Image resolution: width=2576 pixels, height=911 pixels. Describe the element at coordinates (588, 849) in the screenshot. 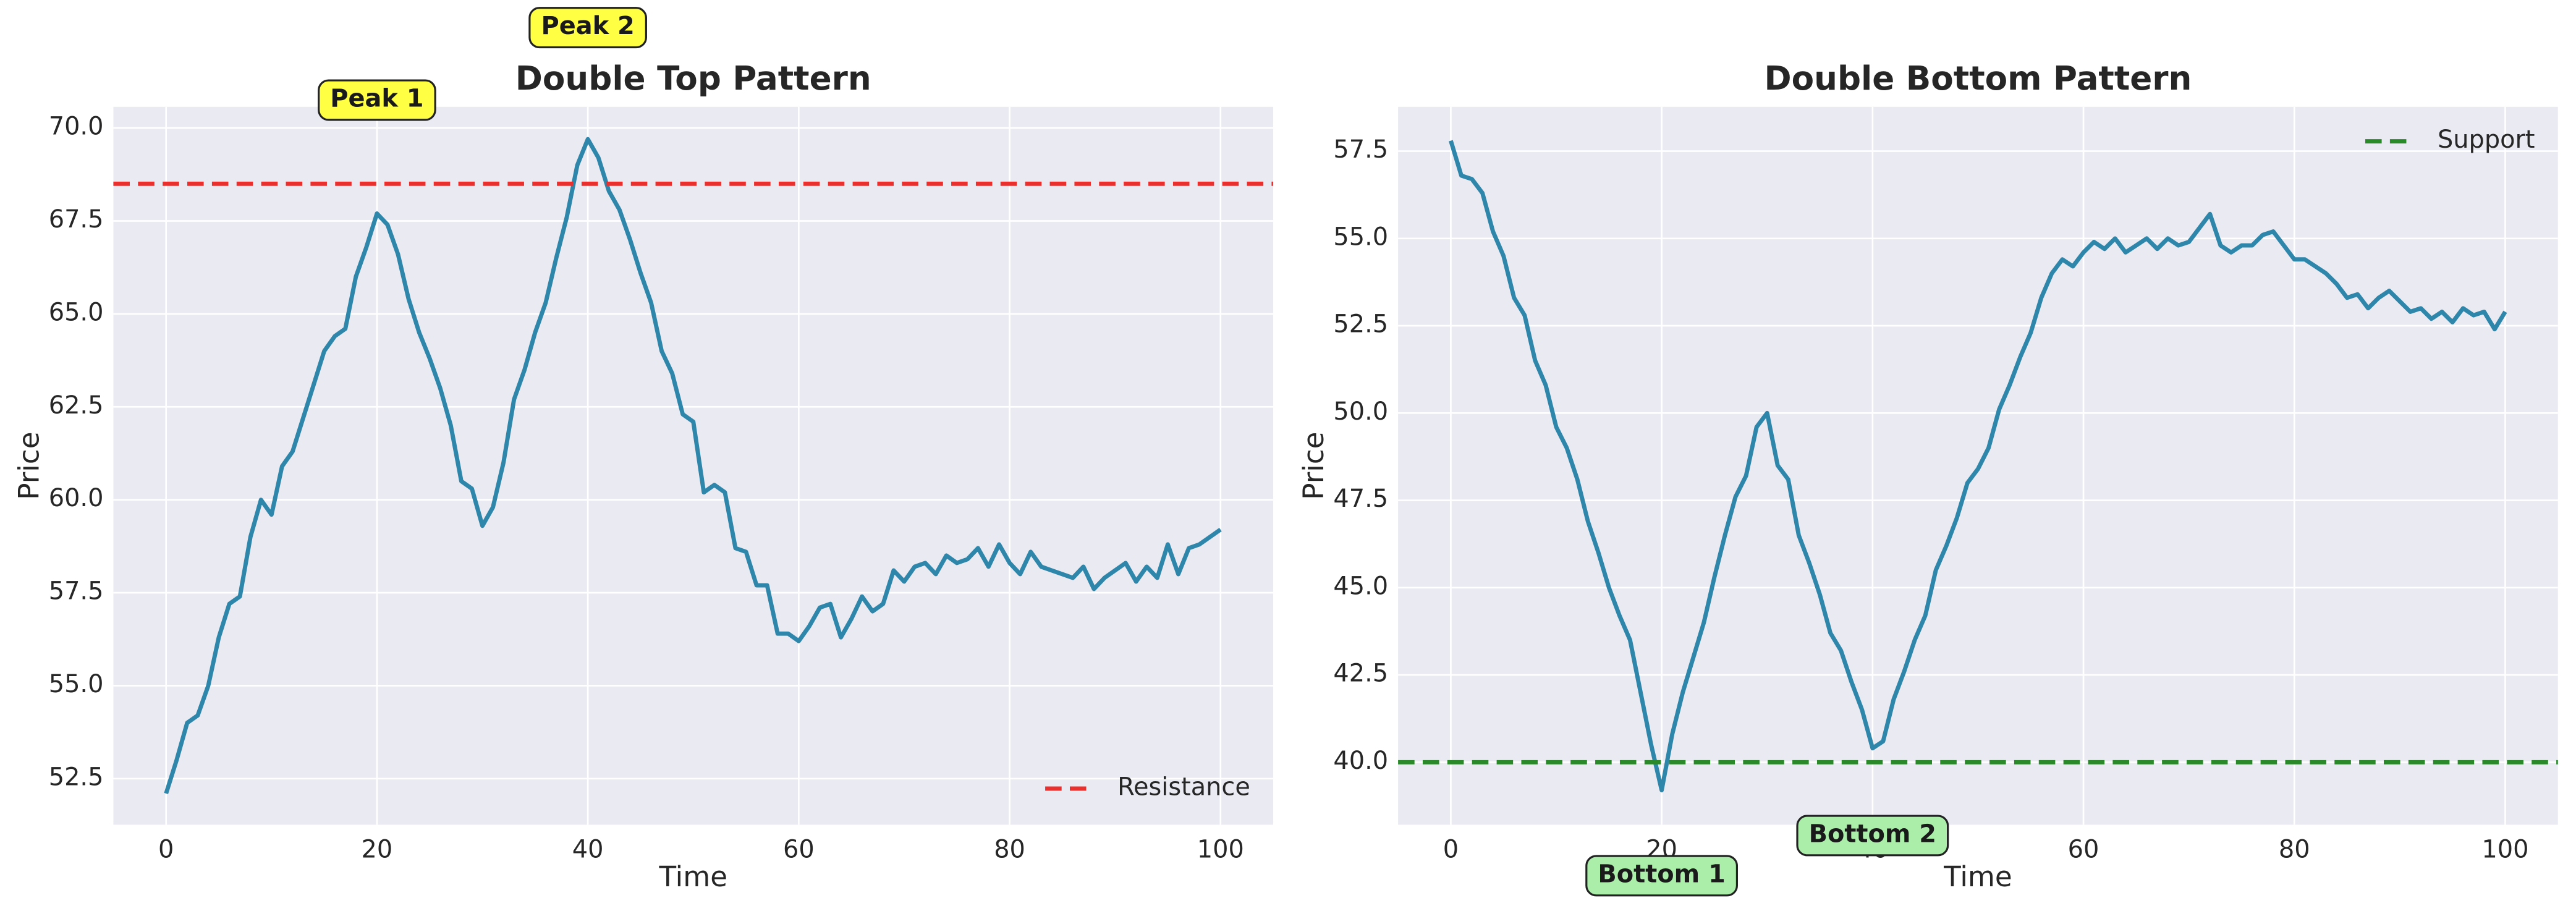

I see `x-tick-label: 40` at that location.